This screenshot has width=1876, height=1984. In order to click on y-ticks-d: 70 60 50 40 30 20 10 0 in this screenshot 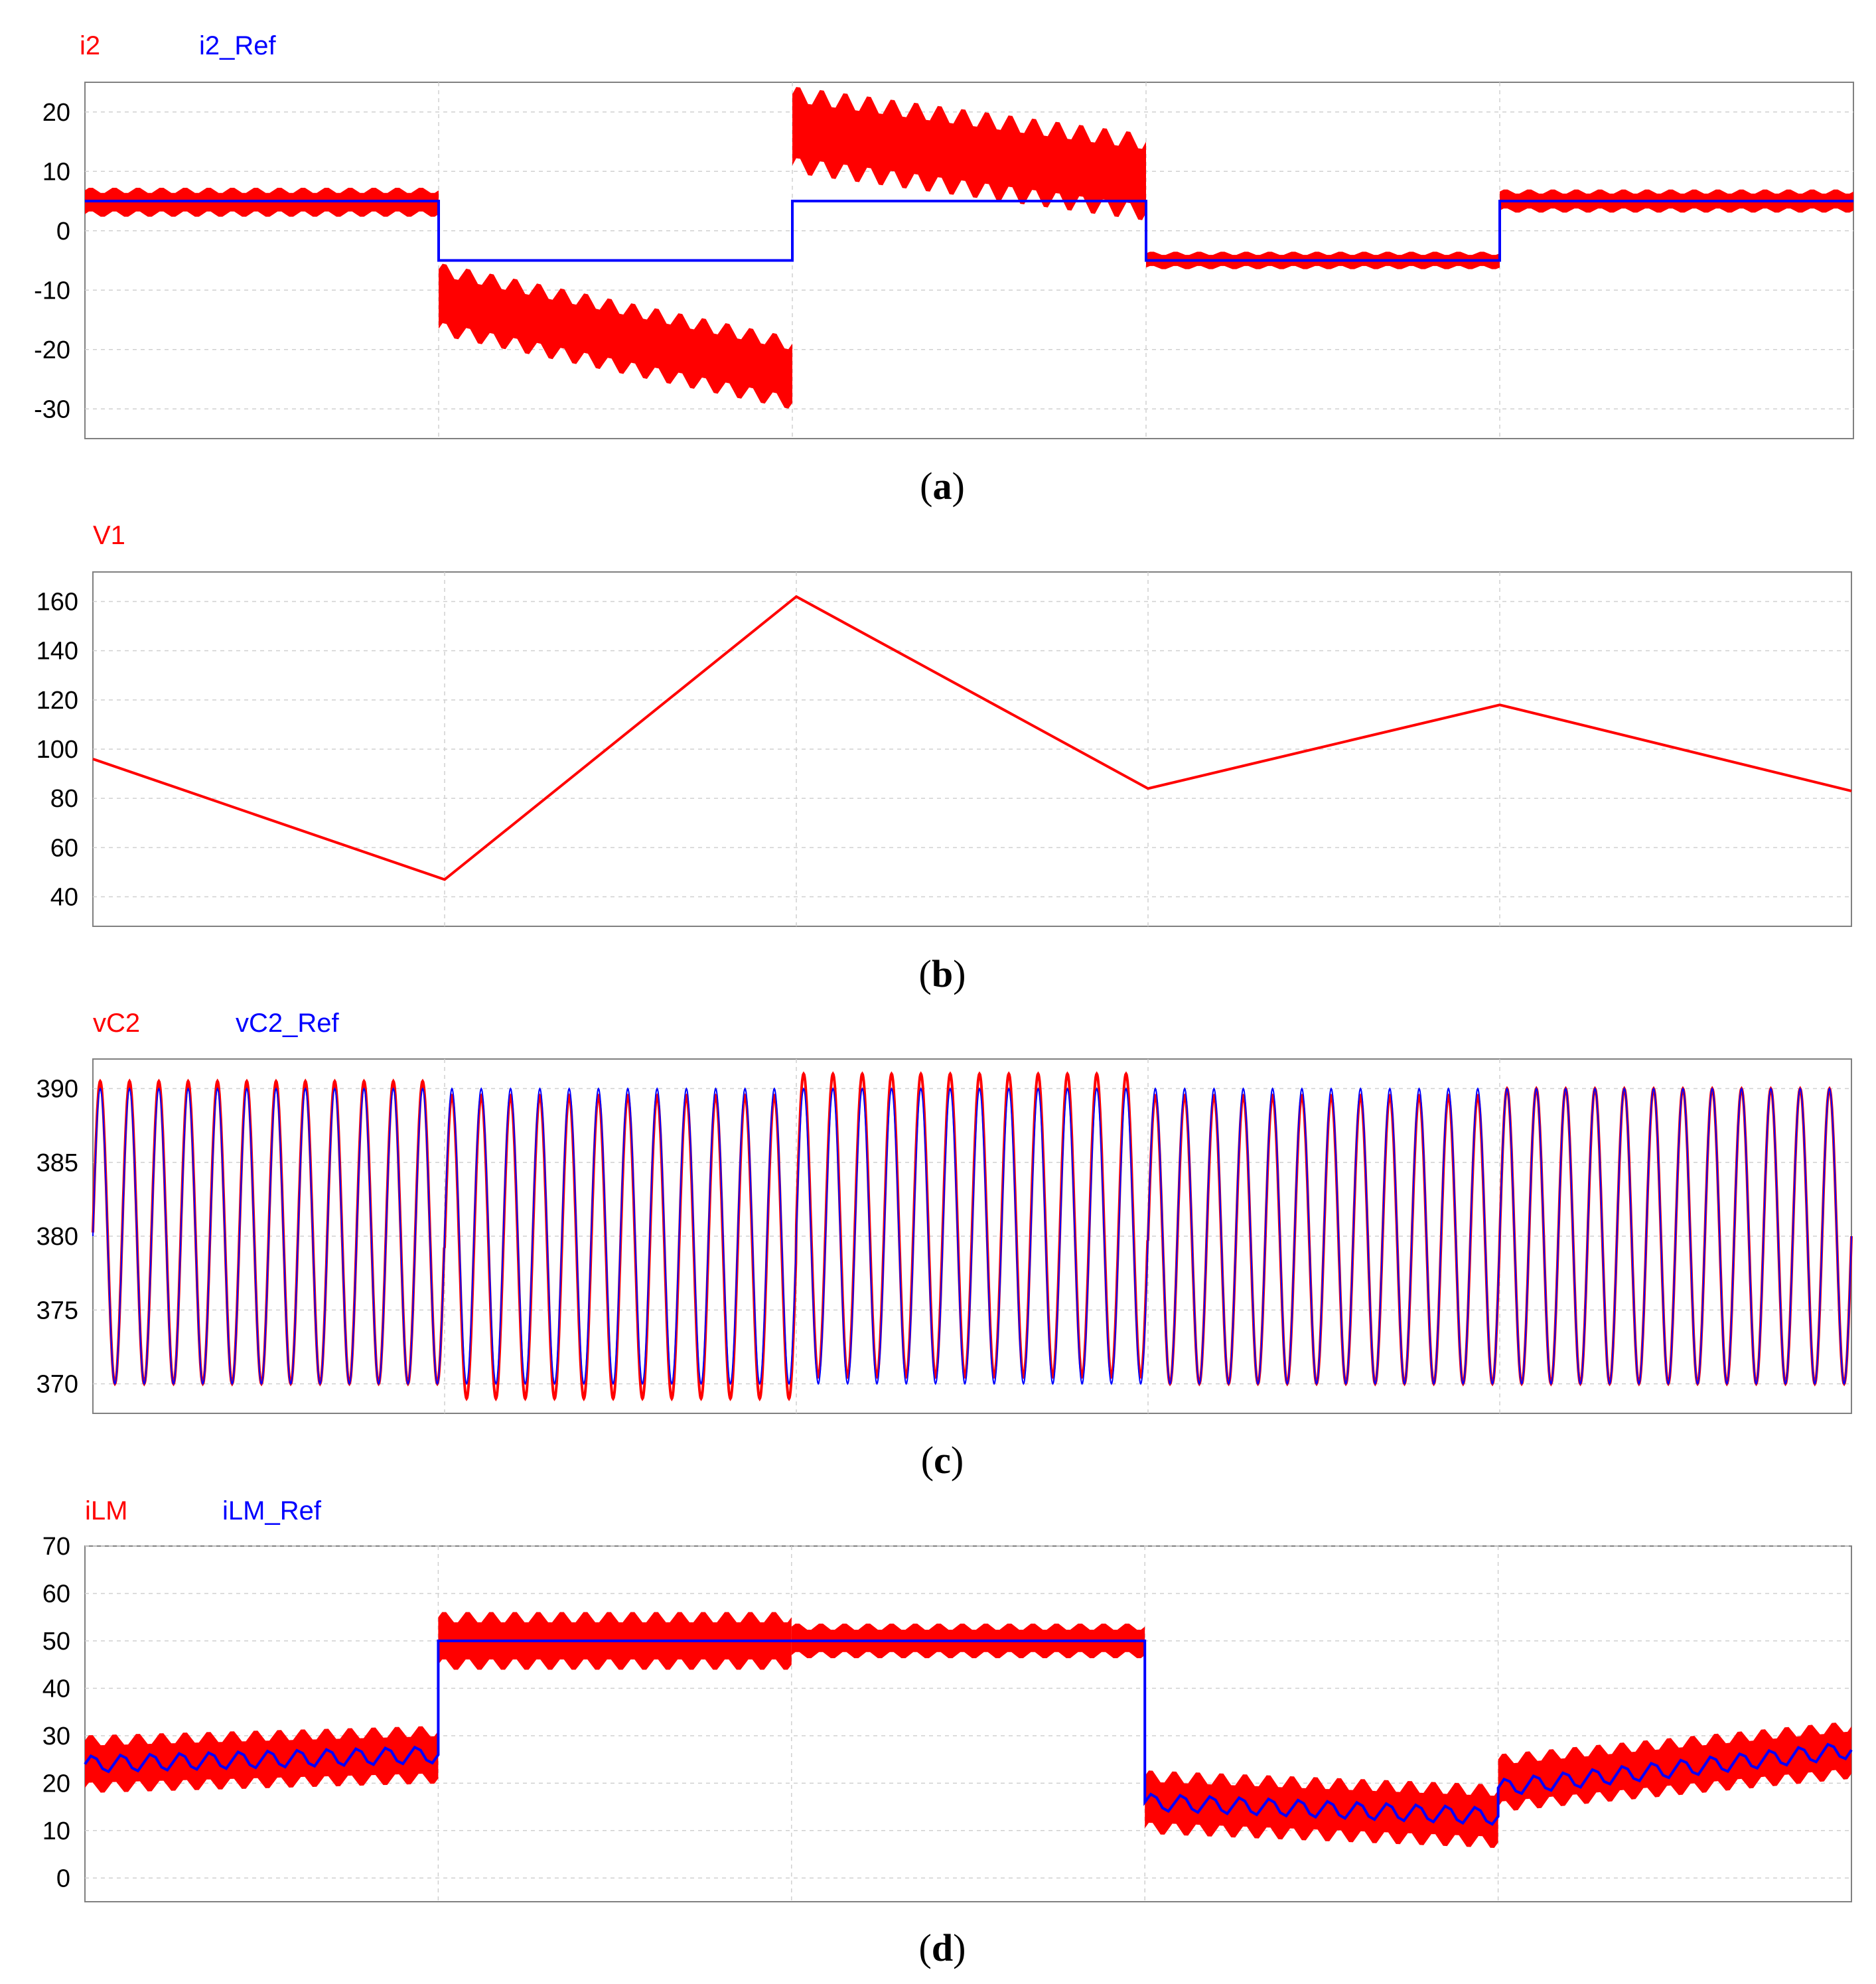, I will do `click(56, 1712)`.